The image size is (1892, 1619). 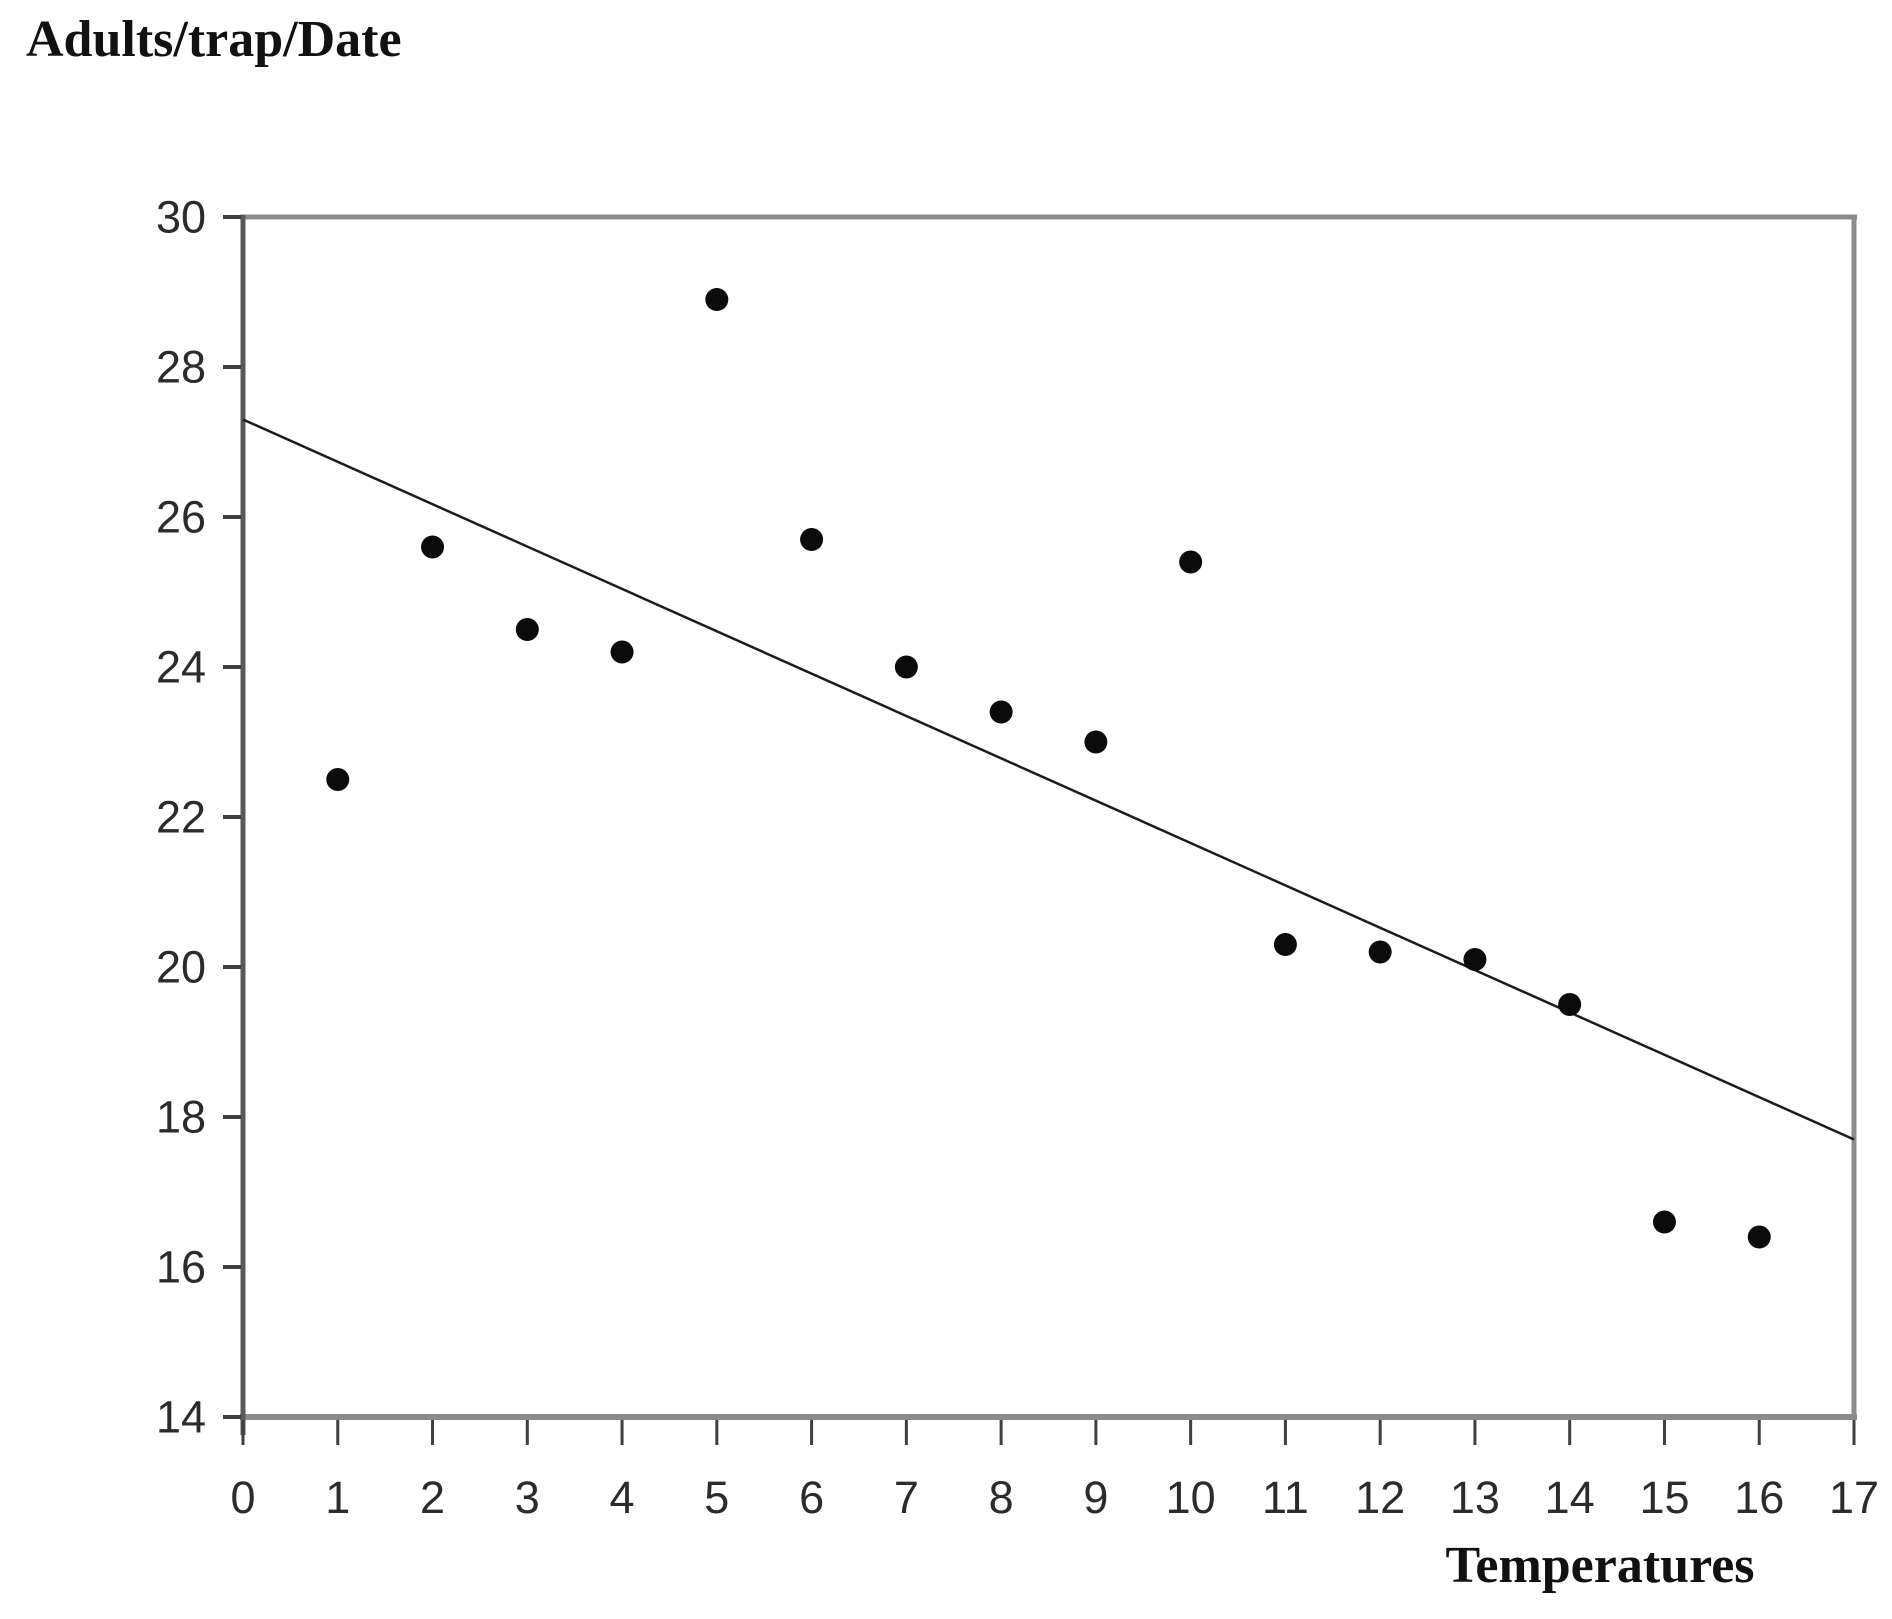 I want to click on y-tick-label: 22, so click(x=181, y=817).